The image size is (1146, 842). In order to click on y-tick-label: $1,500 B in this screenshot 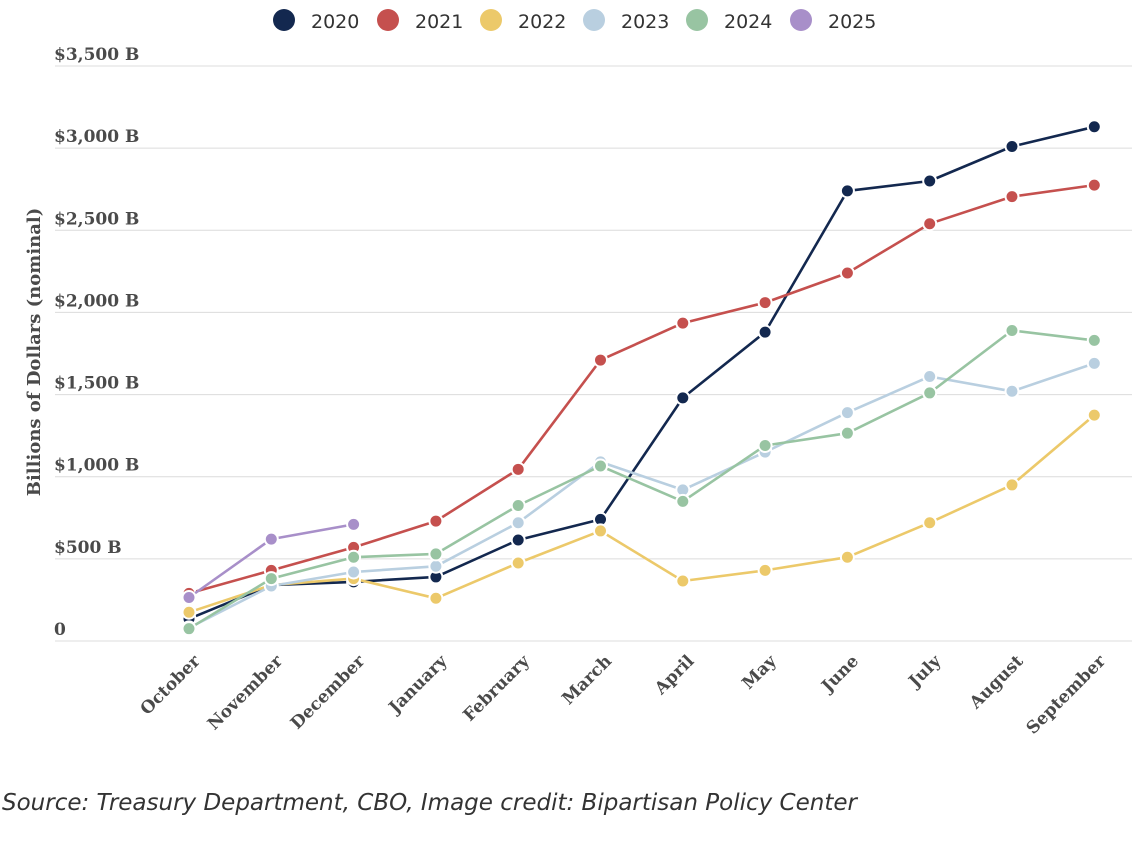, I will do `click(96, 384)`.